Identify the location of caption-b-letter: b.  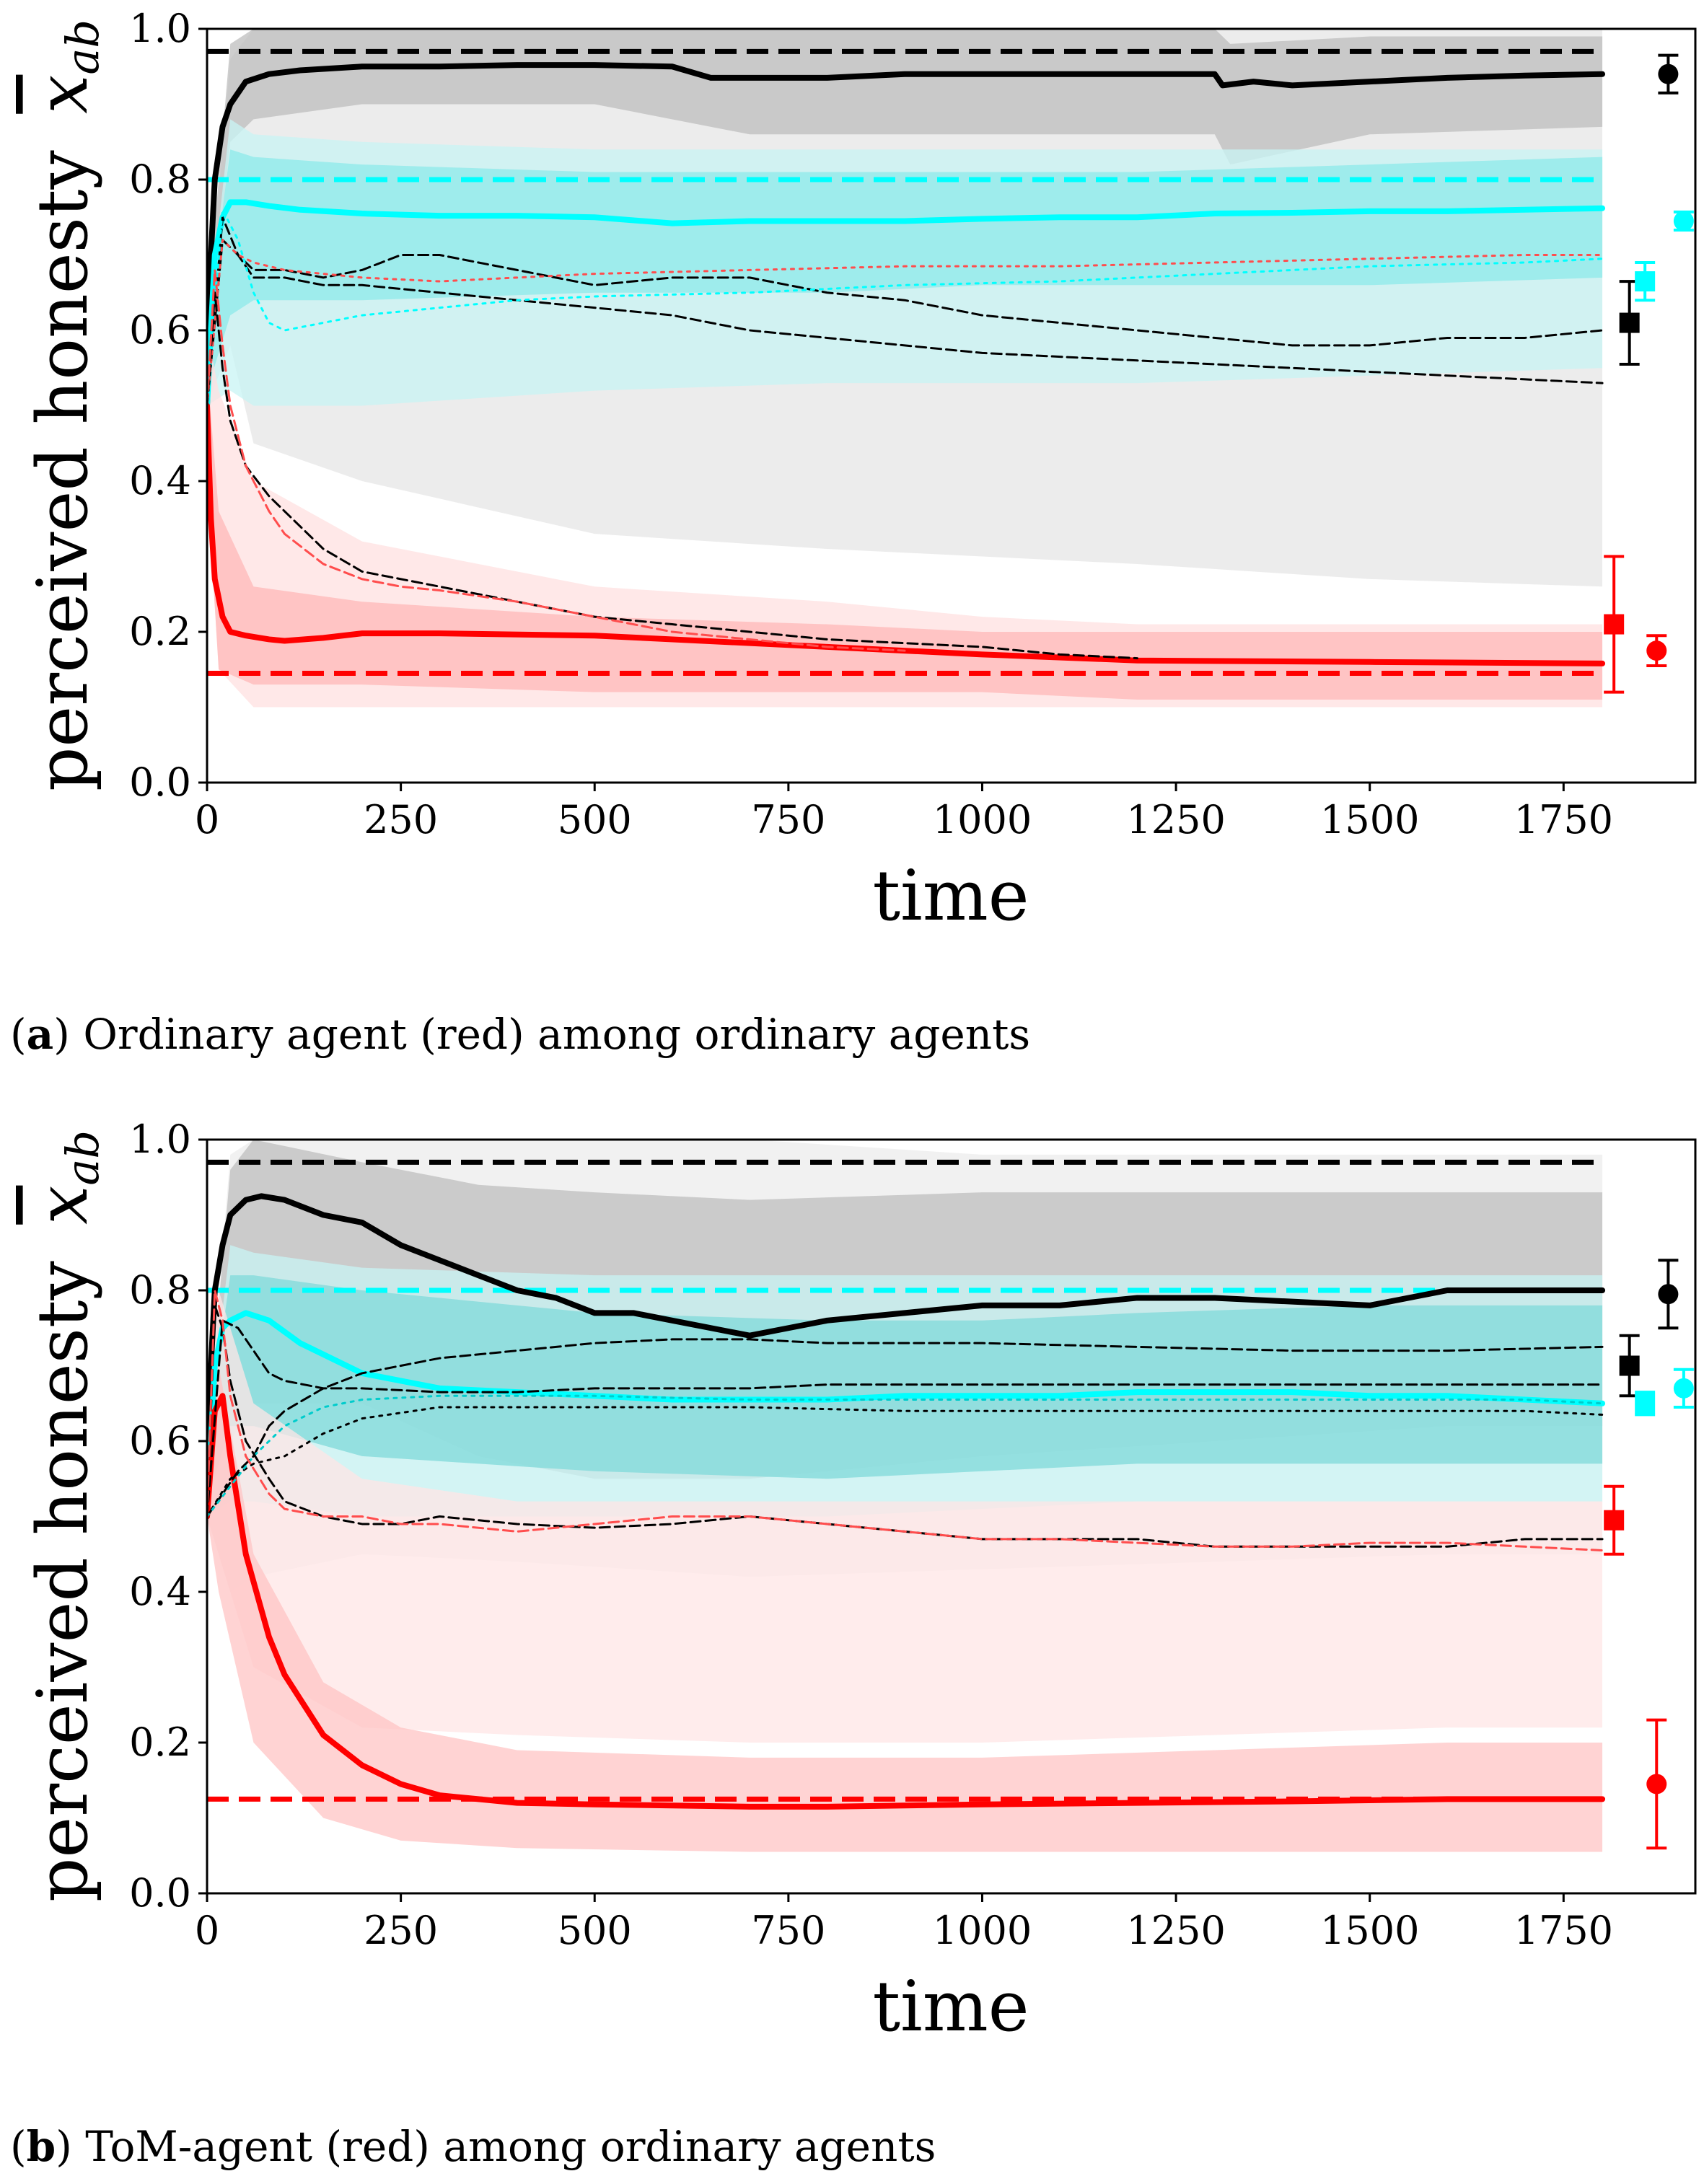
(41, 2146).